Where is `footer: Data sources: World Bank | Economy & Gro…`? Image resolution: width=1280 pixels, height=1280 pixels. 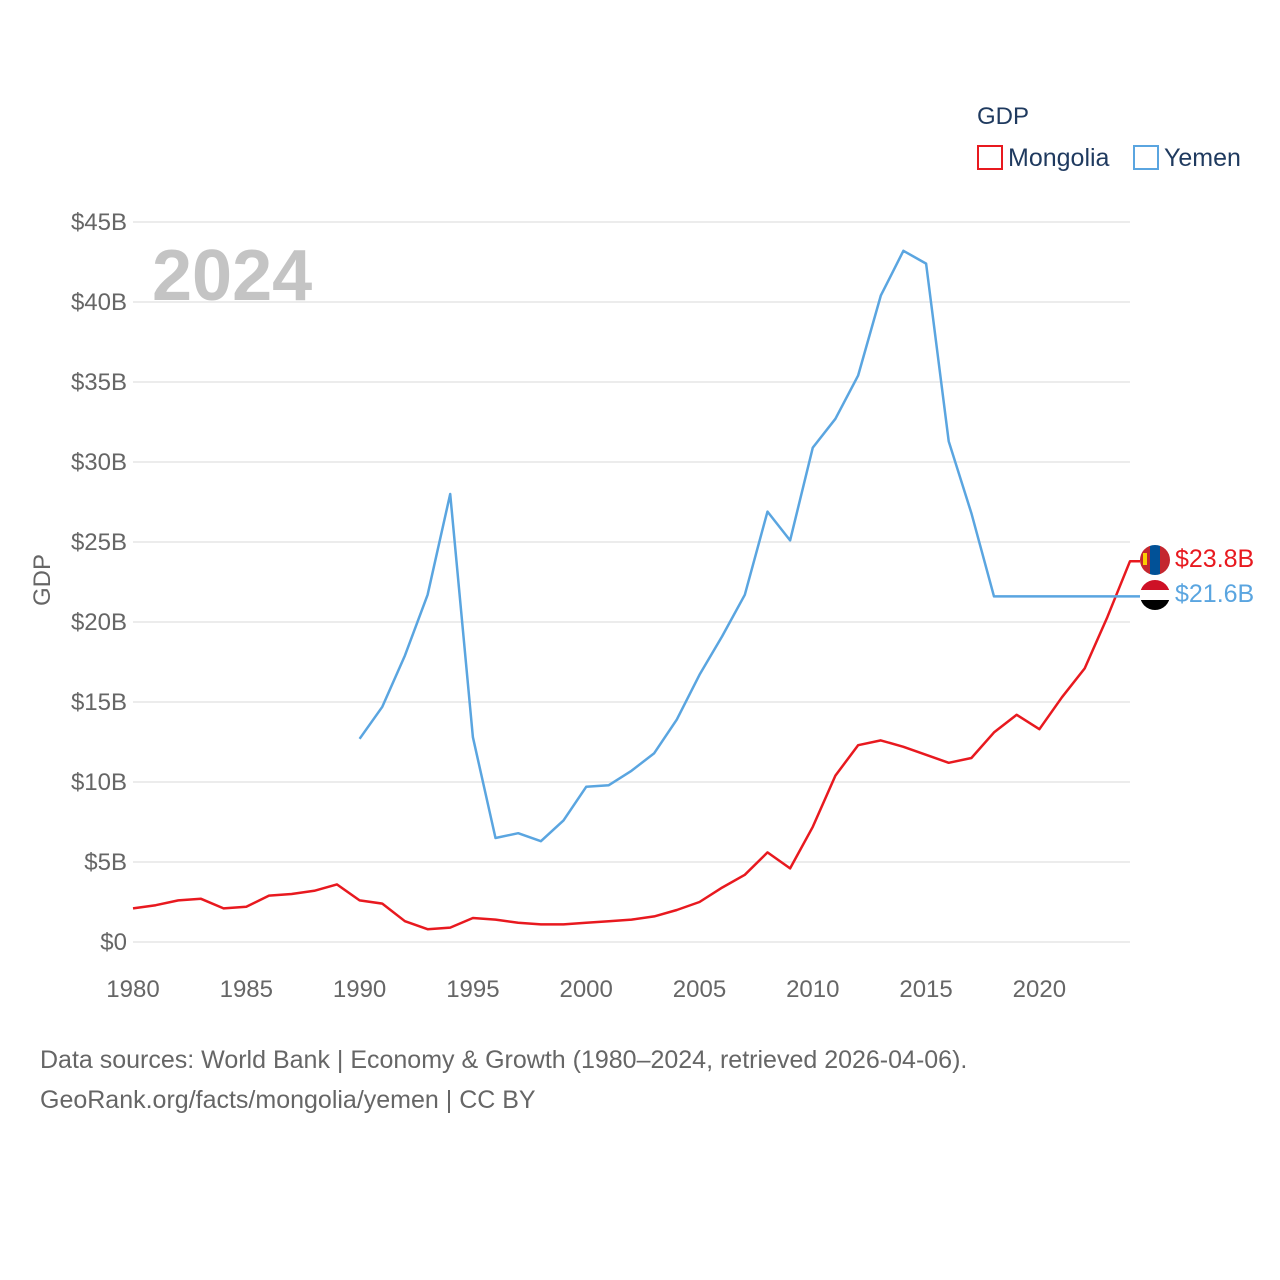 footer: Data sources: World Bank | Economy & Gro… is located at coordinates (503, 1080).